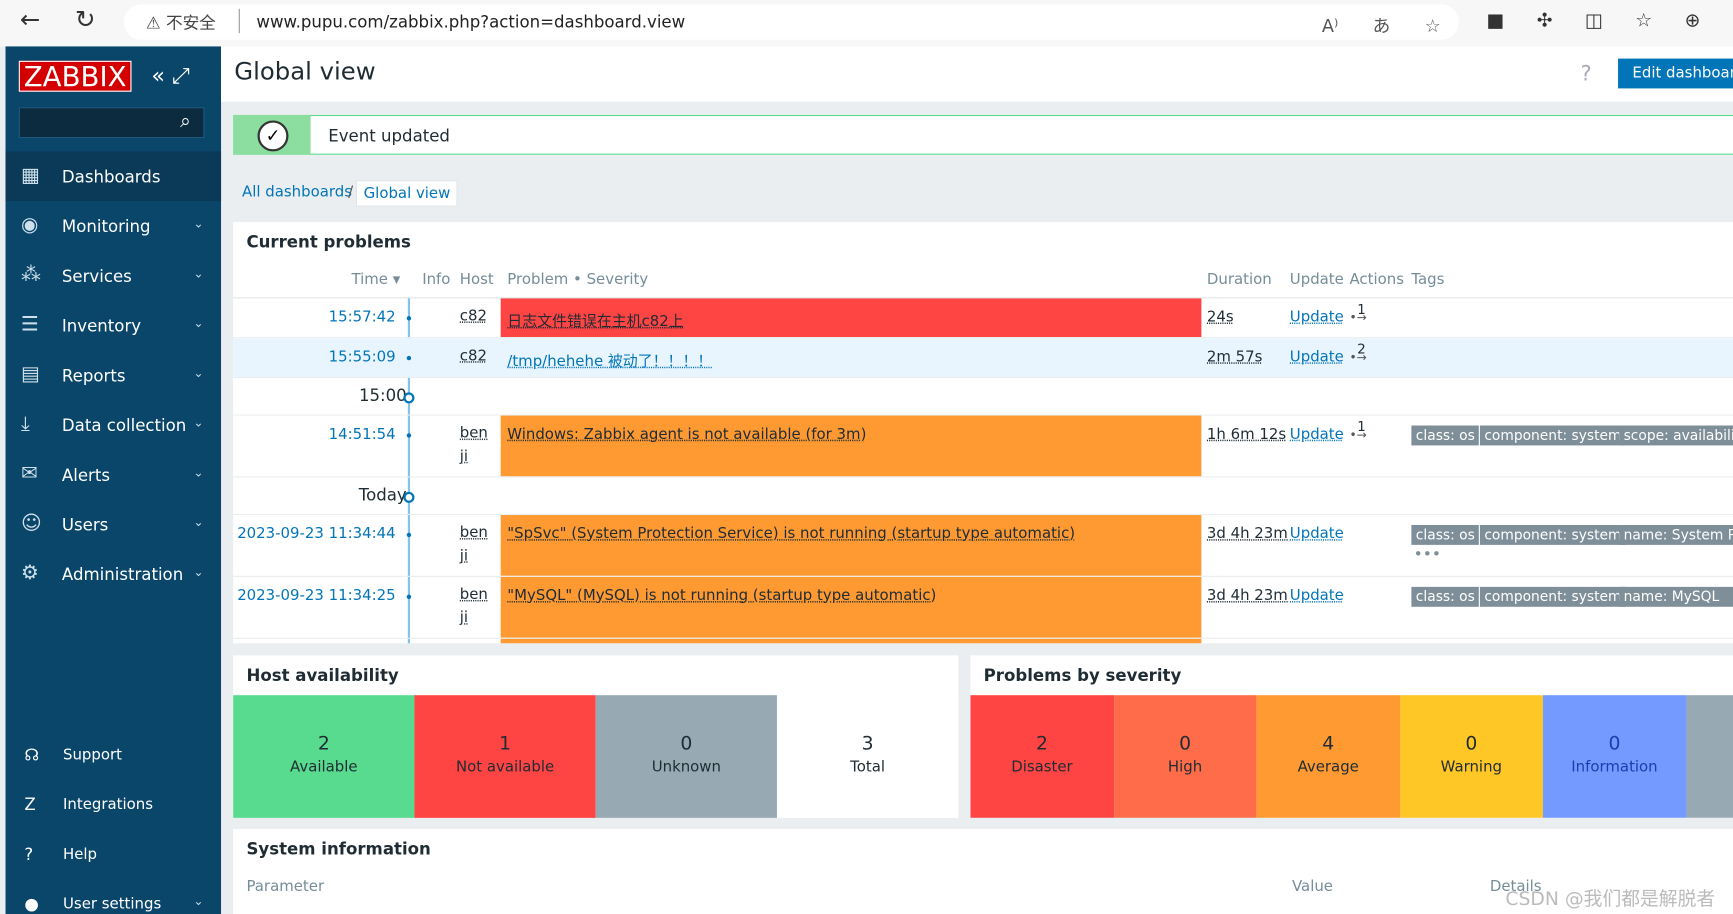  What do you see at coordinates (93, 375) in the screenshot?
I see `menu-item: Reports` at bounding box center [93, 375].